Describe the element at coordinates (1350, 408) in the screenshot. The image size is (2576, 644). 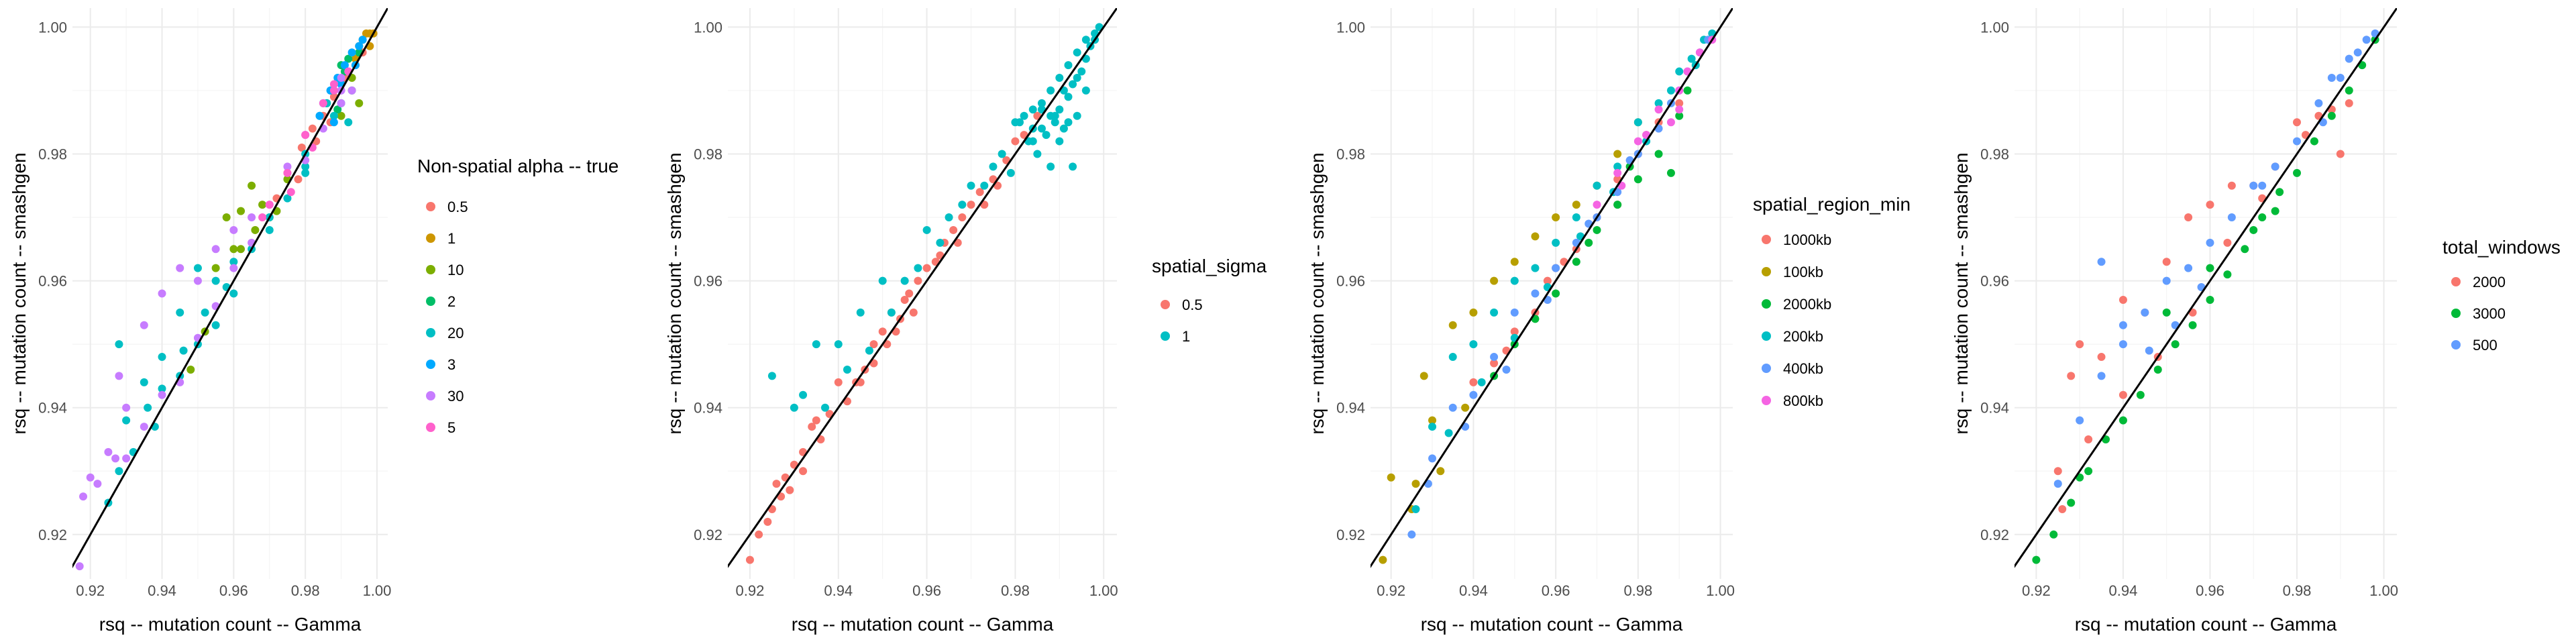
I see `y-tick-label: 0.94` at that location.